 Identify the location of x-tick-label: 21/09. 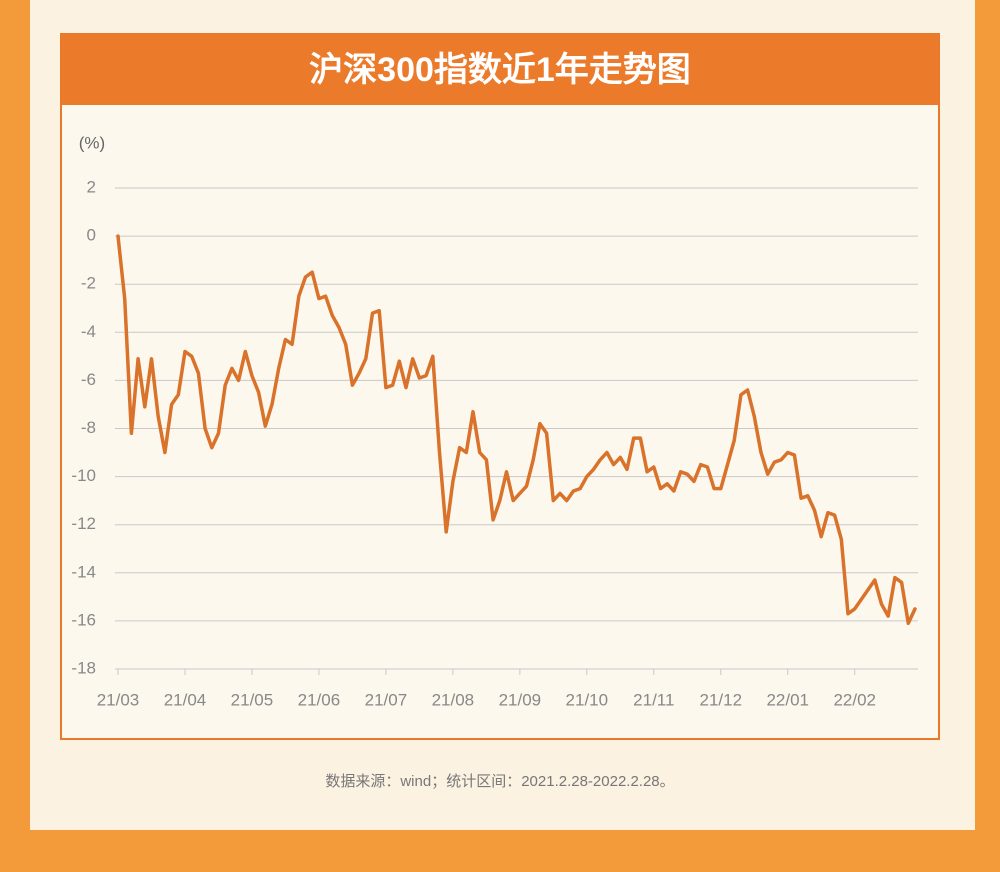
(520, 699).